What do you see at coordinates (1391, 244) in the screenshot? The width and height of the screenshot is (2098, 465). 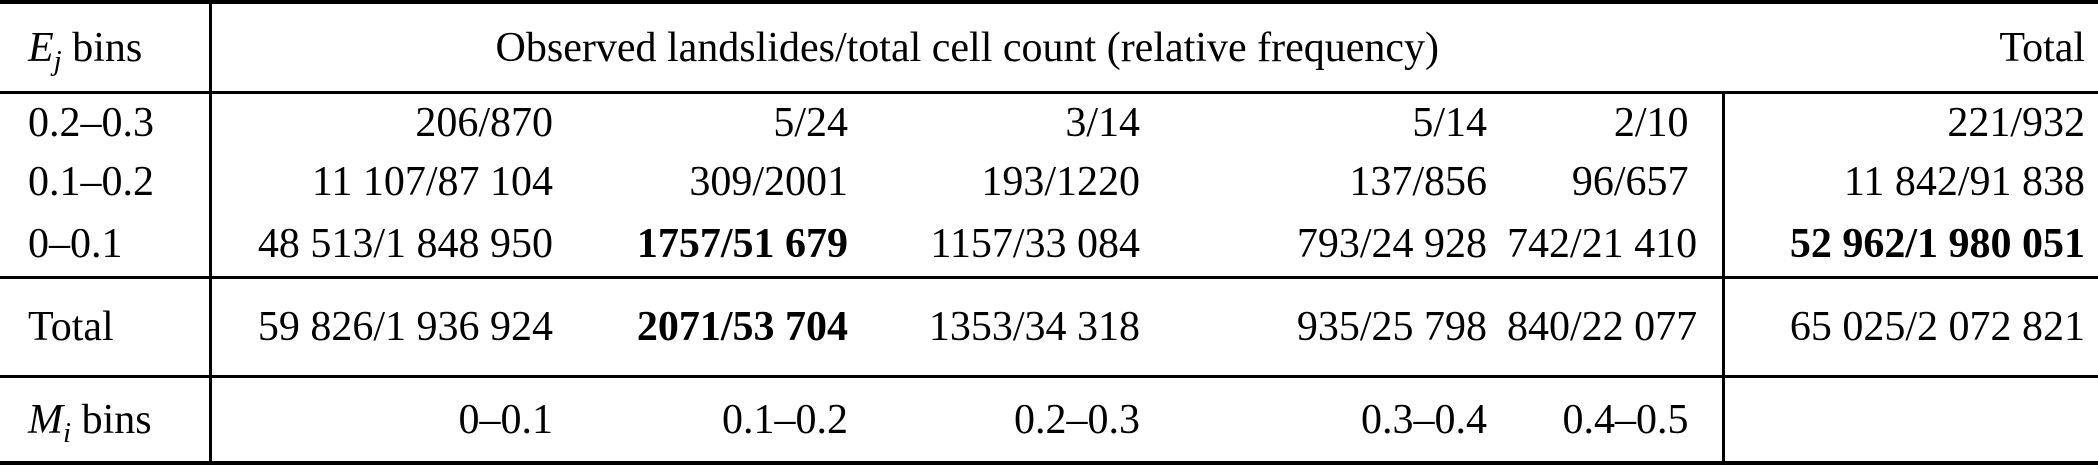 I see `table-cell: 793/24 928` at bounding box center [1391, 244].